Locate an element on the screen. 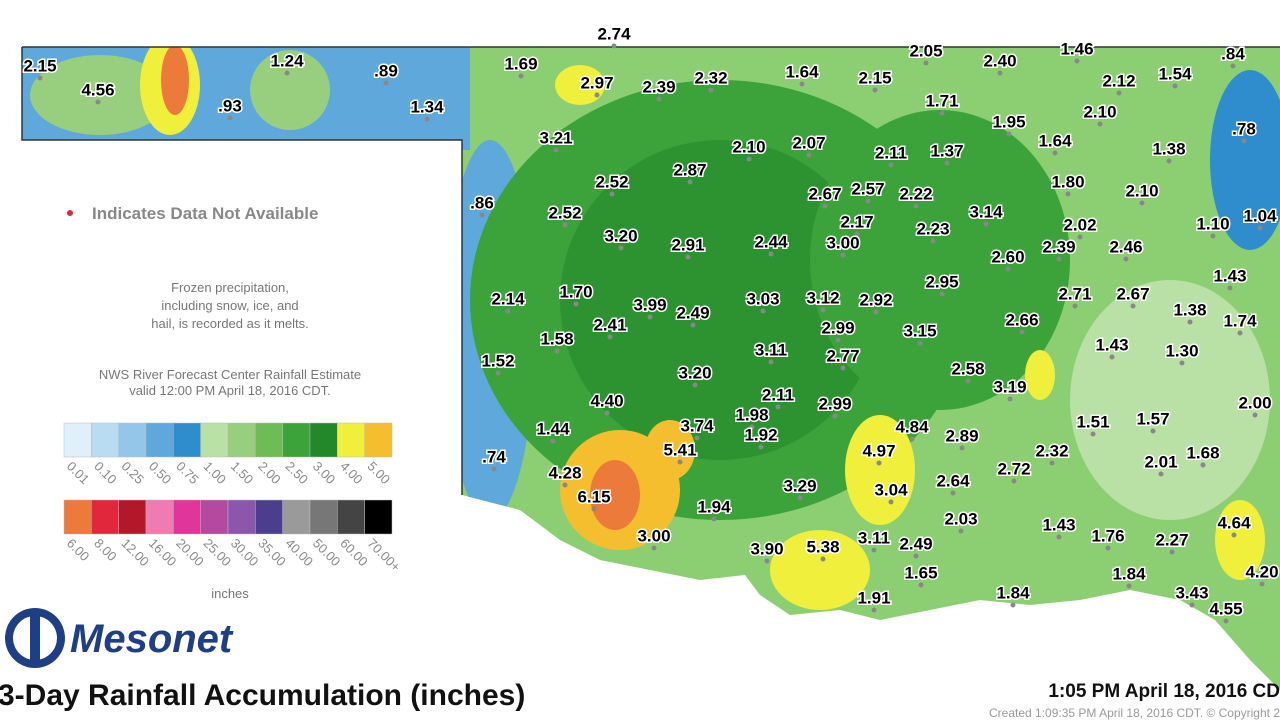 The image size is (1280, 720). legend-label: 8.00 is located at coordinates (105, 550).